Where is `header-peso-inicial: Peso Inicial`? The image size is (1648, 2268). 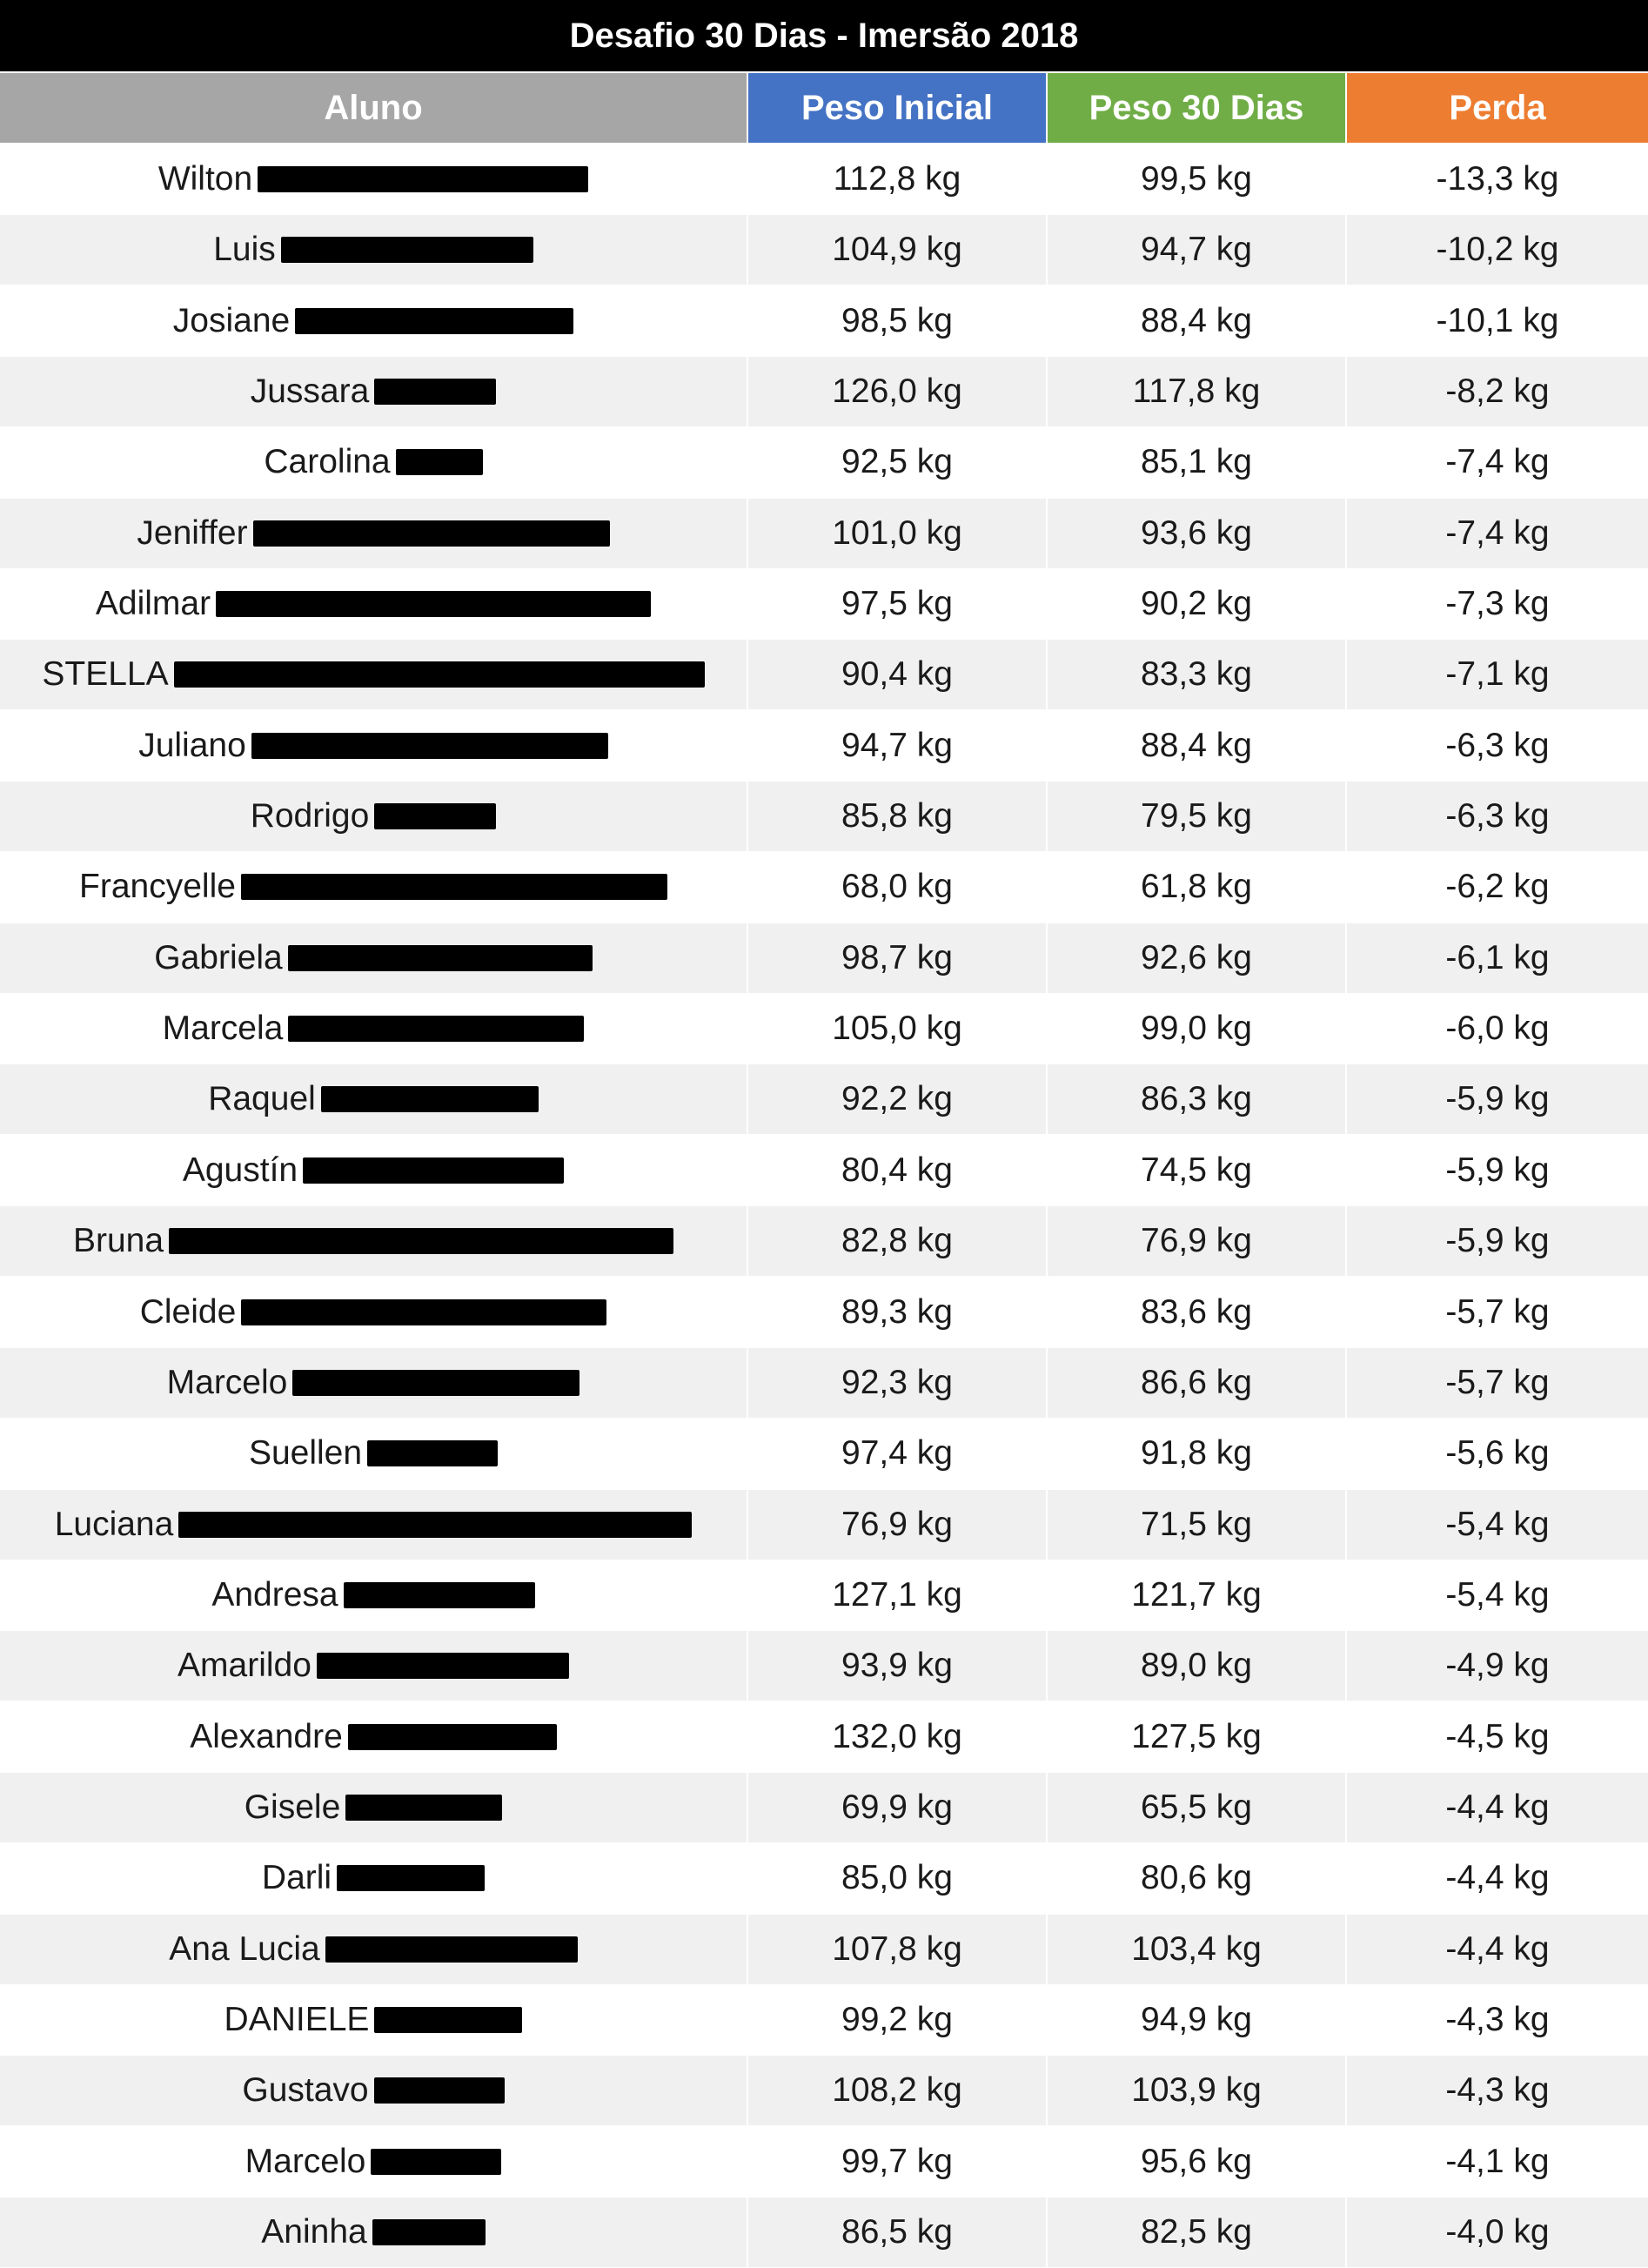
header-peso-inicial: Peso Inicial is located at coordinates (898, 108).